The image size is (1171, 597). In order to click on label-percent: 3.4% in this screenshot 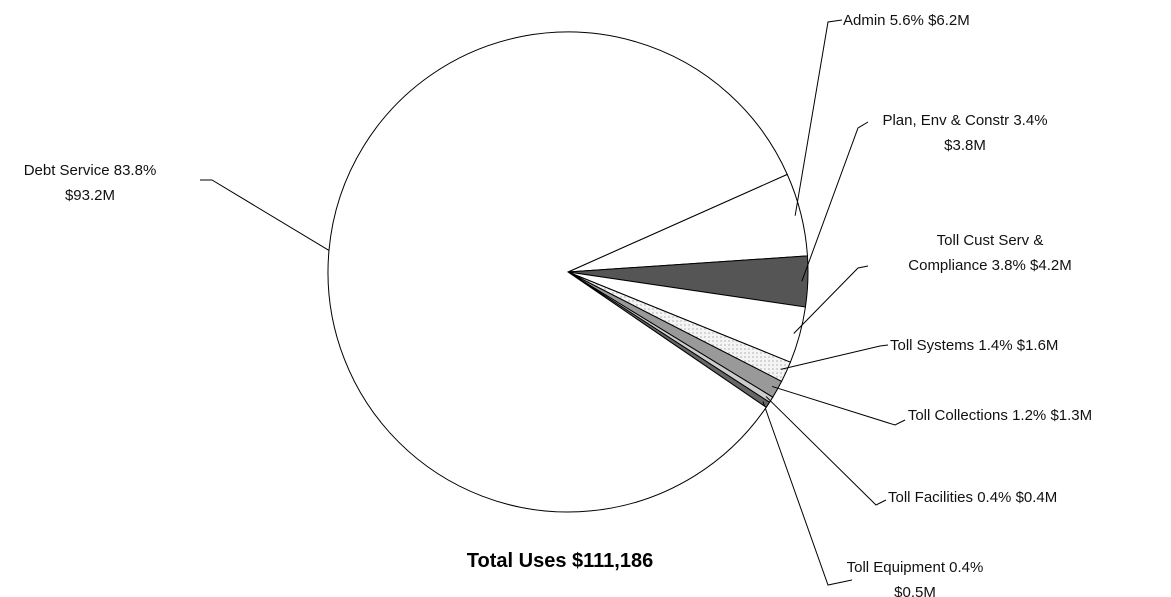, I will do `click(1030, 120)`.